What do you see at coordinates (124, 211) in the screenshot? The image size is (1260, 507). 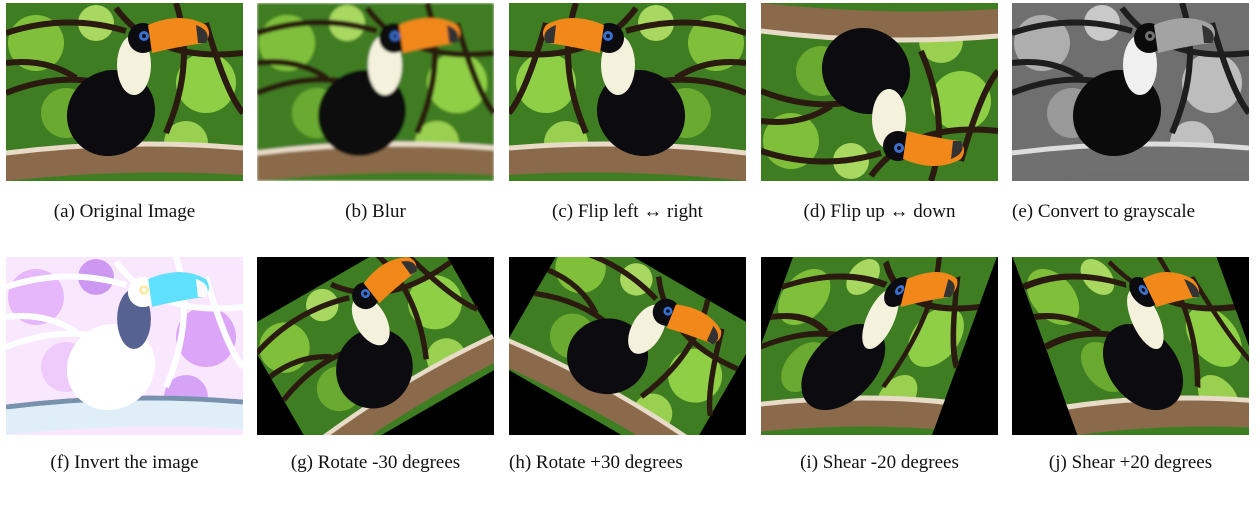 I see `caption: (a) Original Image` at bounding box center [124, 211].